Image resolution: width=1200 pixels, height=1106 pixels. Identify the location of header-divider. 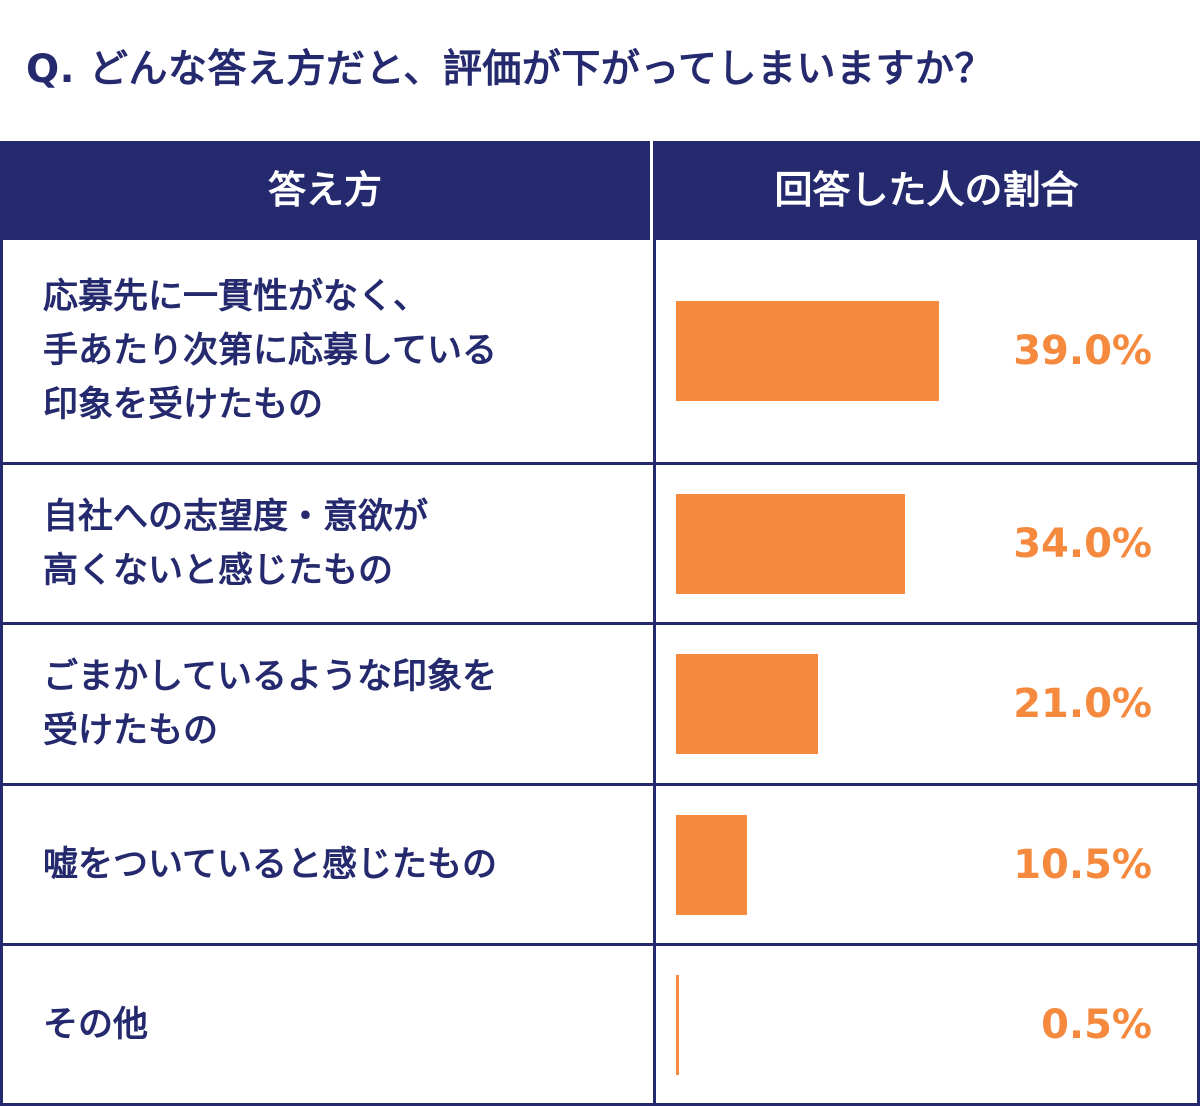
(651, 190).